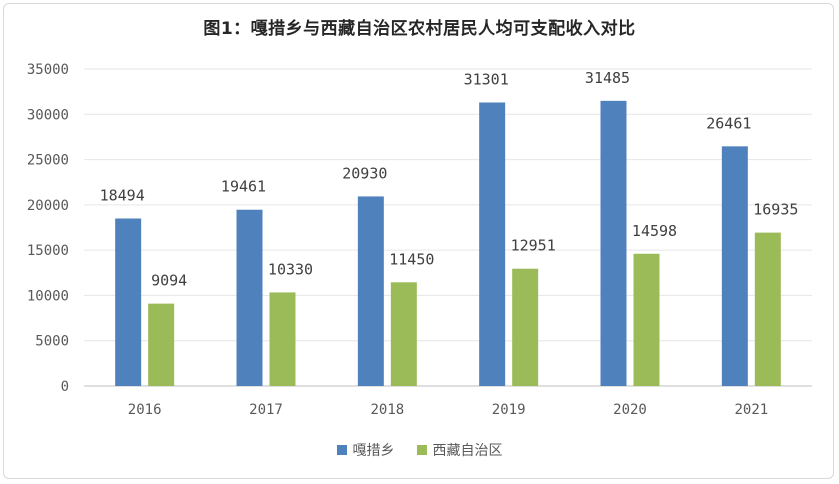  What do you see at coordinates (509, 410) in the screenshot?
I see `x-tick-label: 2019` at bounding box center [509, 410].